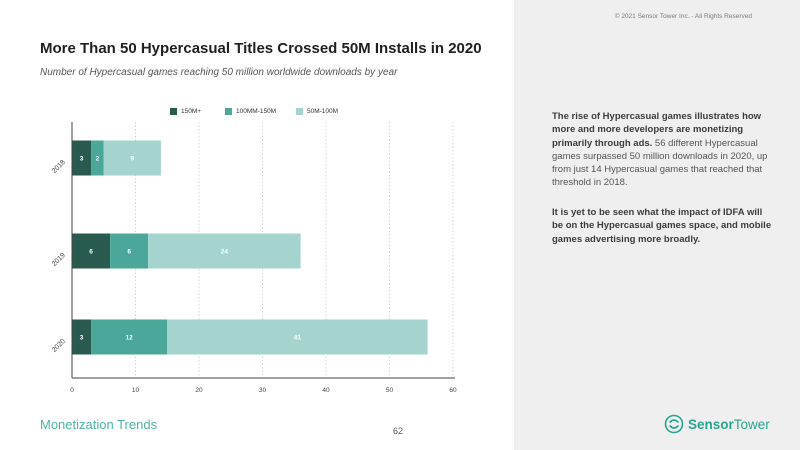  What do you see at coordinates (199, 390) in the screenshot?
I see `x-tick-label-20: 20` at bounding box center [199, 390].